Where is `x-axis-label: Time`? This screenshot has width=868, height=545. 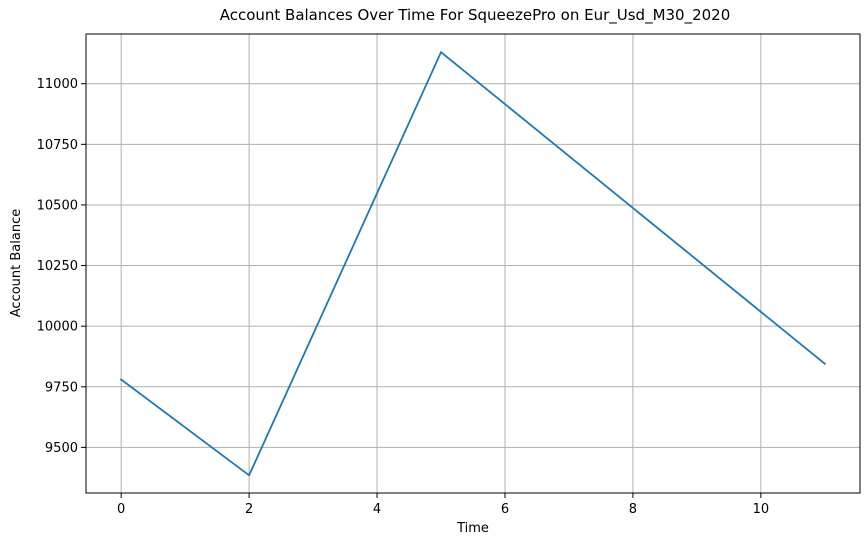
x-axis-label: Time is located at coordinates (472, 528).